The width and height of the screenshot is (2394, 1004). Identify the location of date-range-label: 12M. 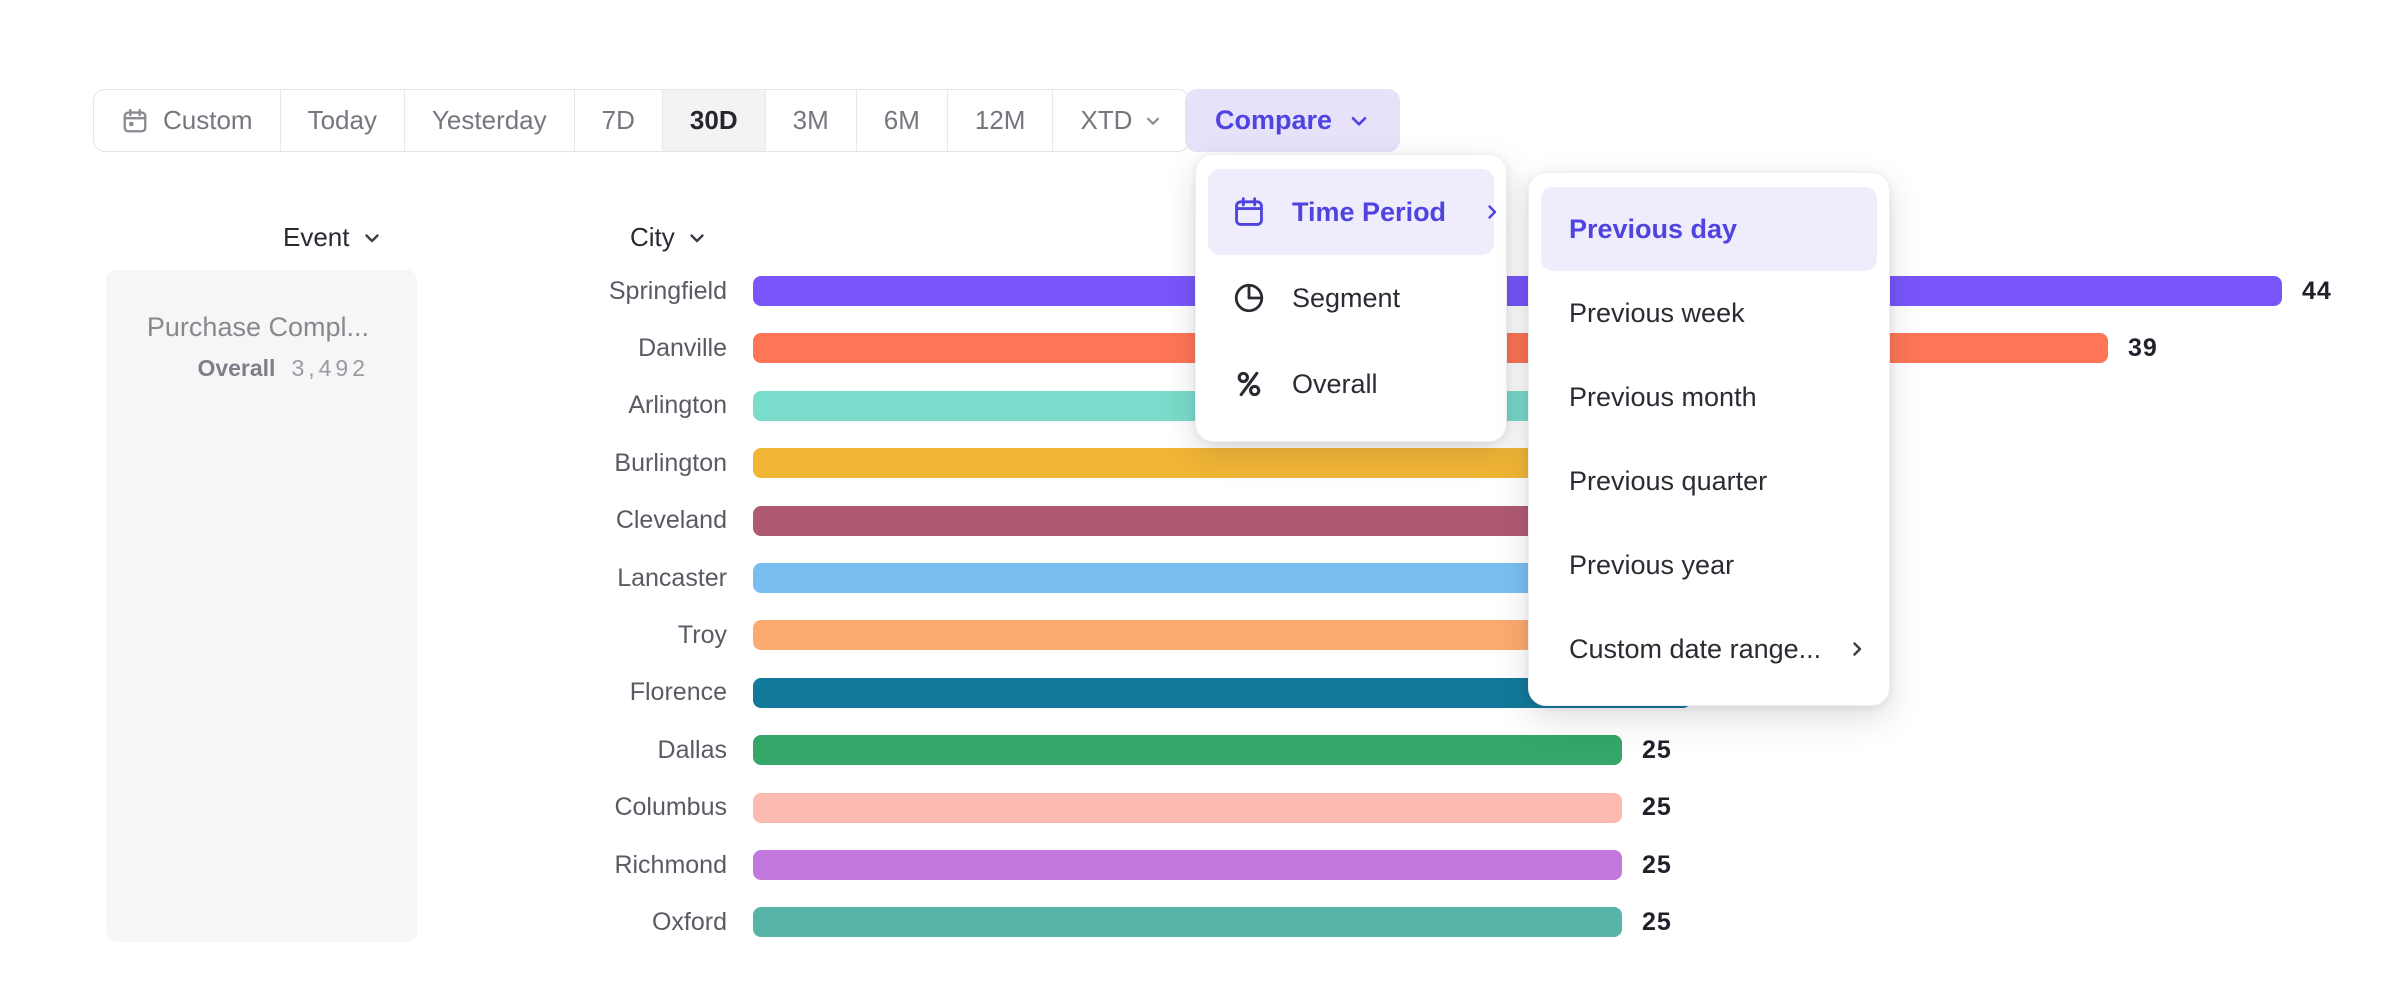
(1000, 120).